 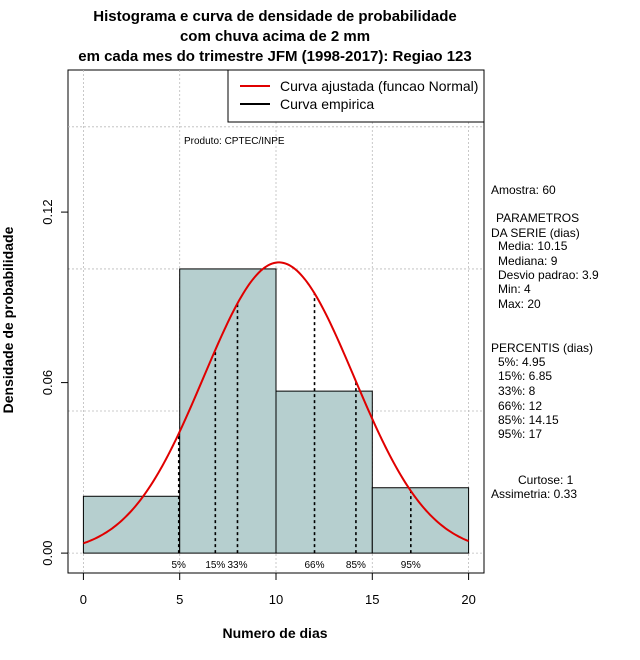 I want to click on chart-title-line-2: com chuva acima de 2 mm, so click(x=275, y=36).